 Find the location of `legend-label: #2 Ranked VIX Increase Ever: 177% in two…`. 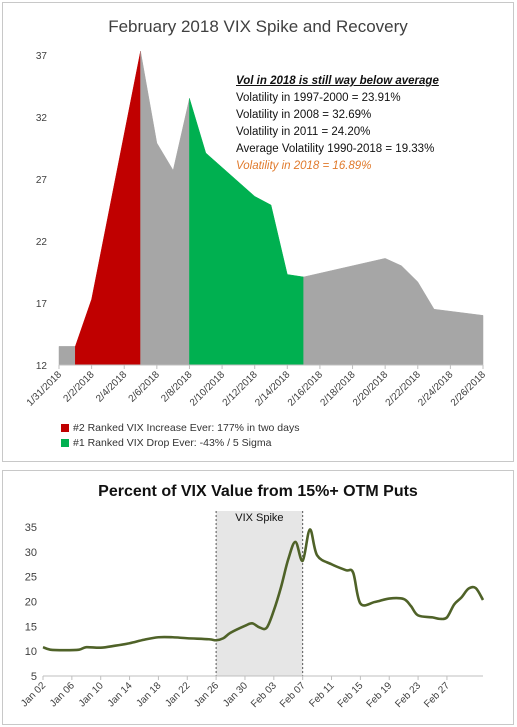

legend-label: #2 Ranked VIX Increase Ever: 177% in two… is located at coordinates (186, 428).